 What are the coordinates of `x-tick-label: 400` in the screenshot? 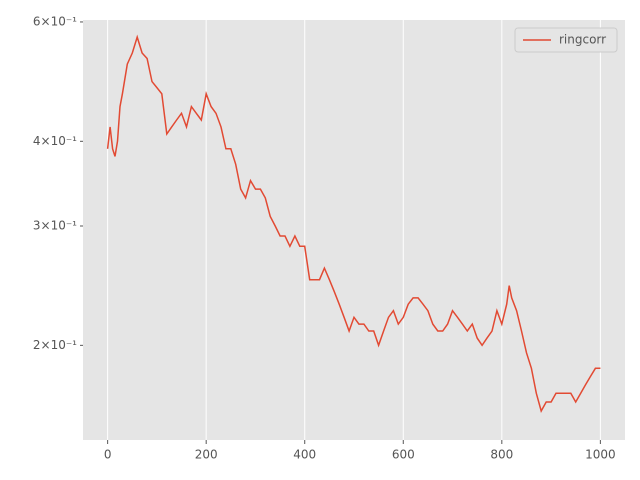 It's located at (304, 455).